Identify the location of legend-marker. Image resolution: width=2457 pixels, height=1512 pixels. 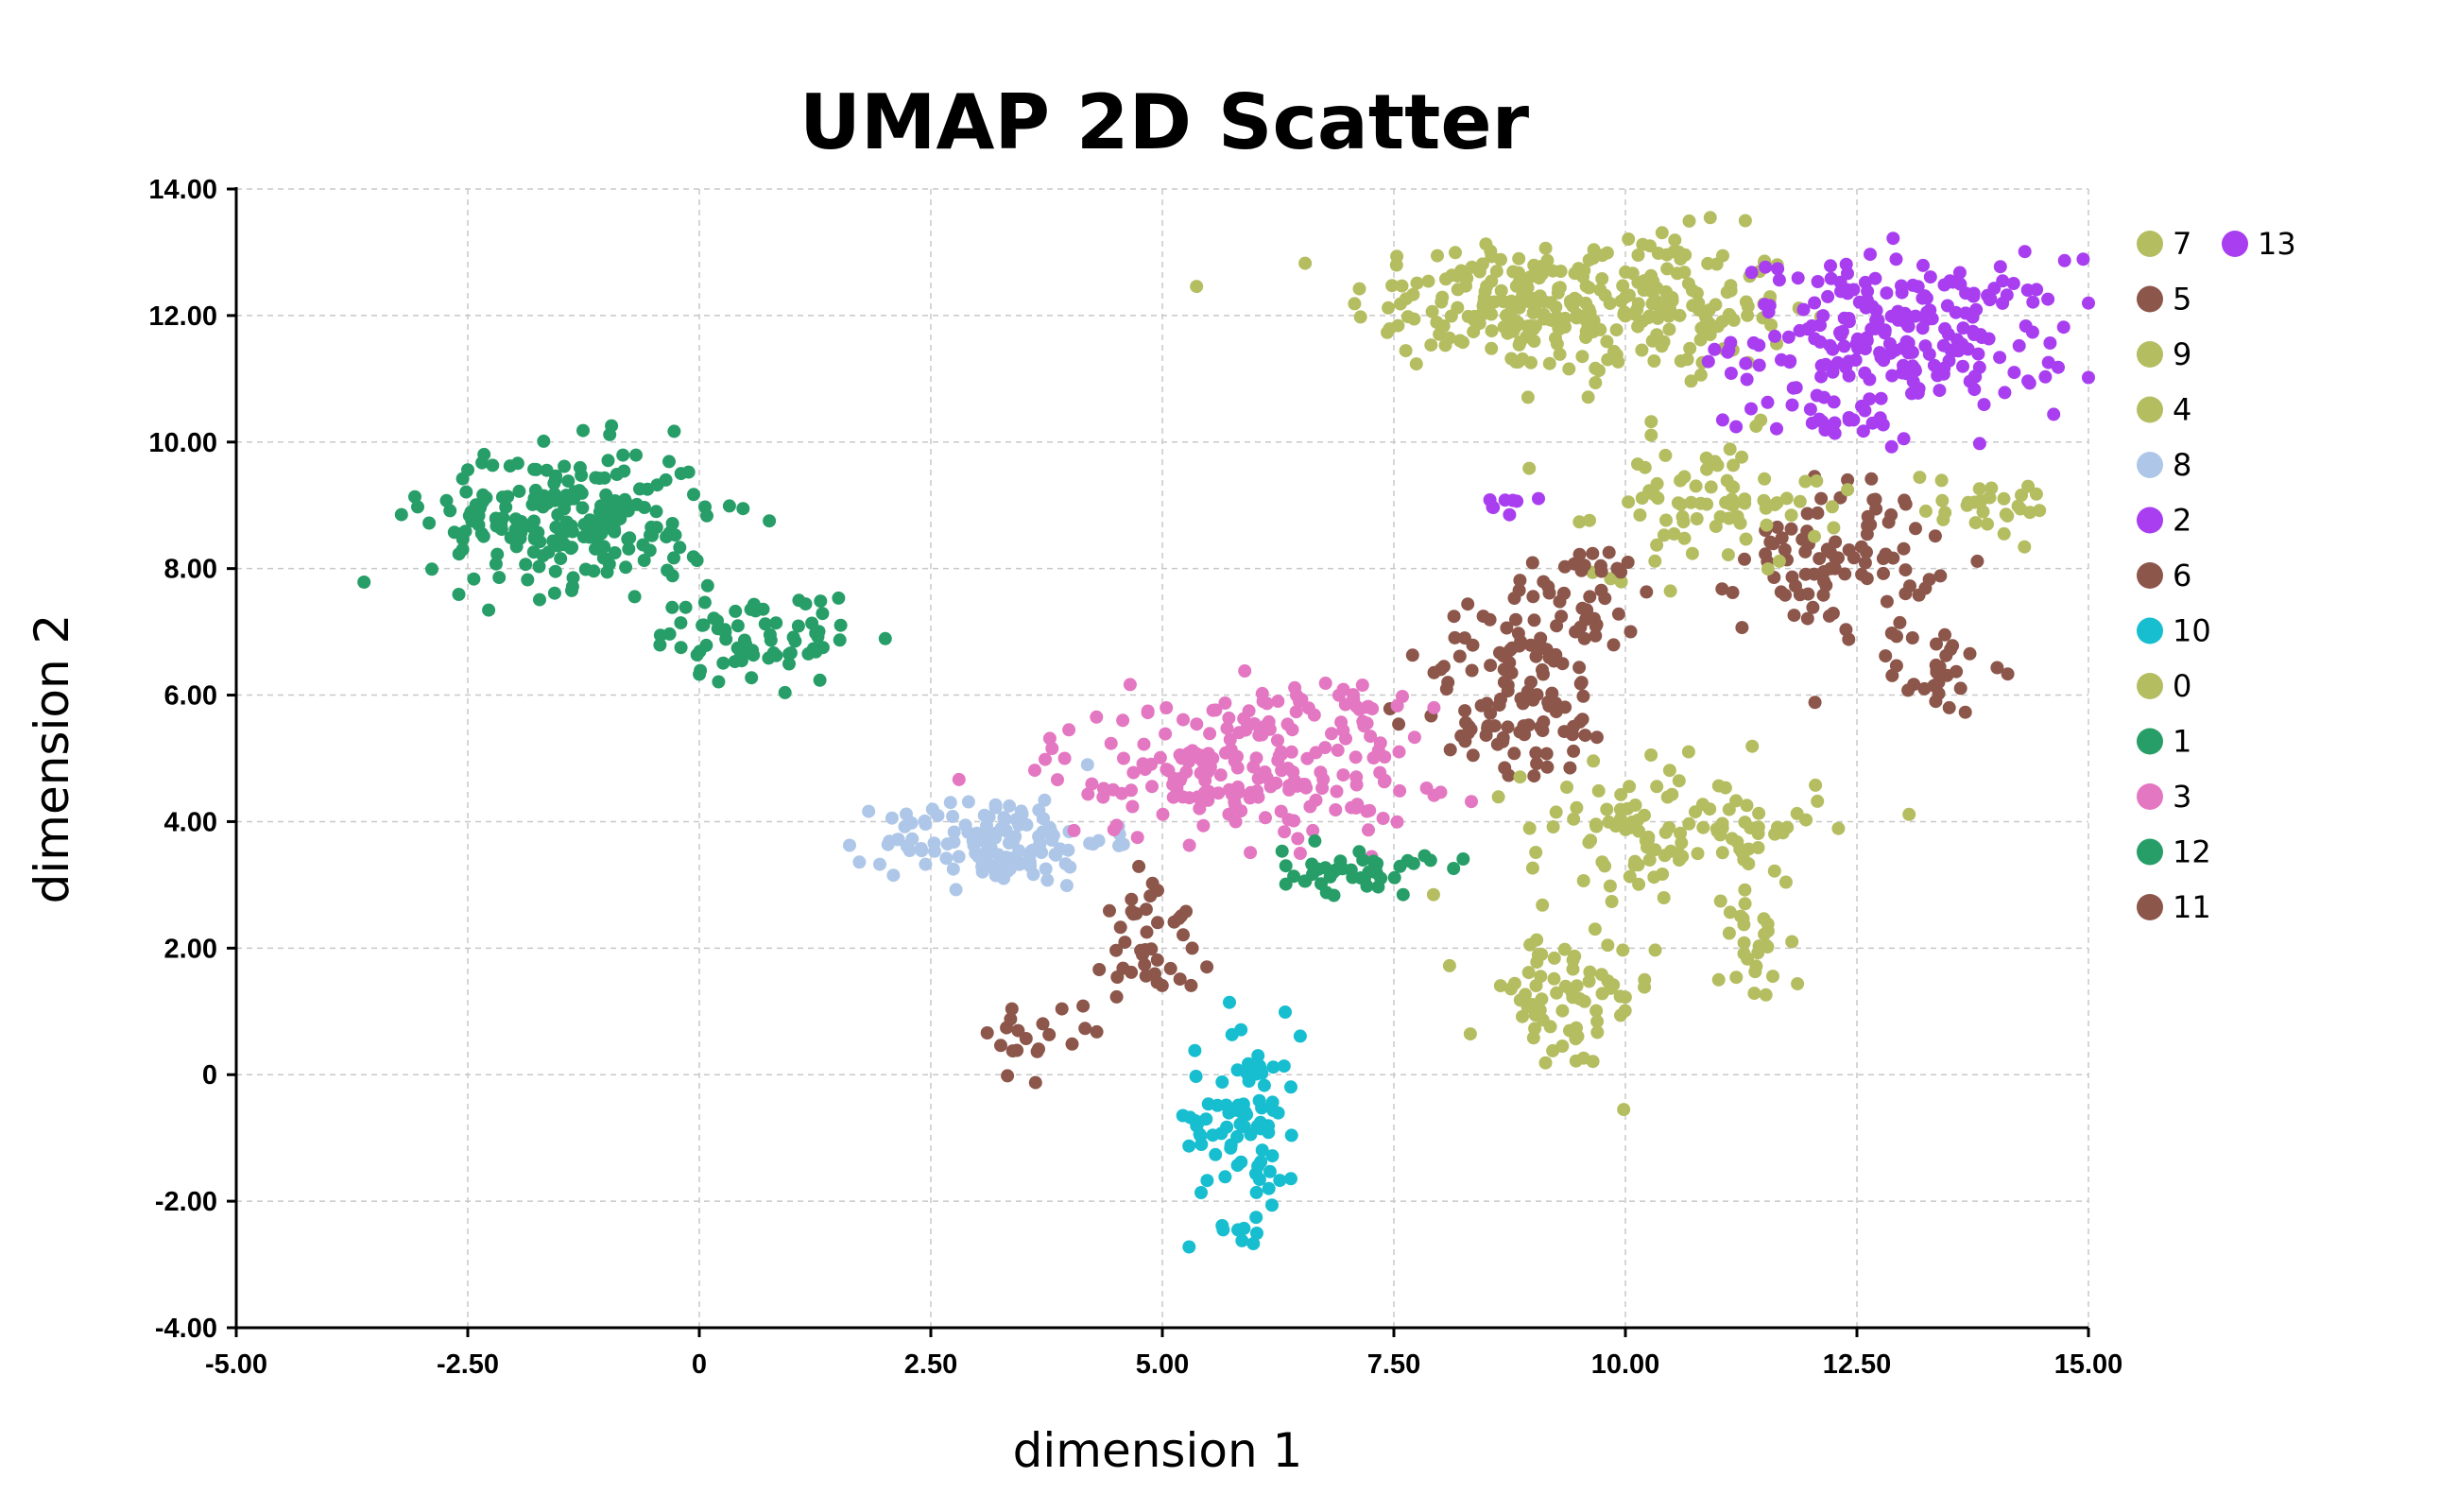
(2150, 299).